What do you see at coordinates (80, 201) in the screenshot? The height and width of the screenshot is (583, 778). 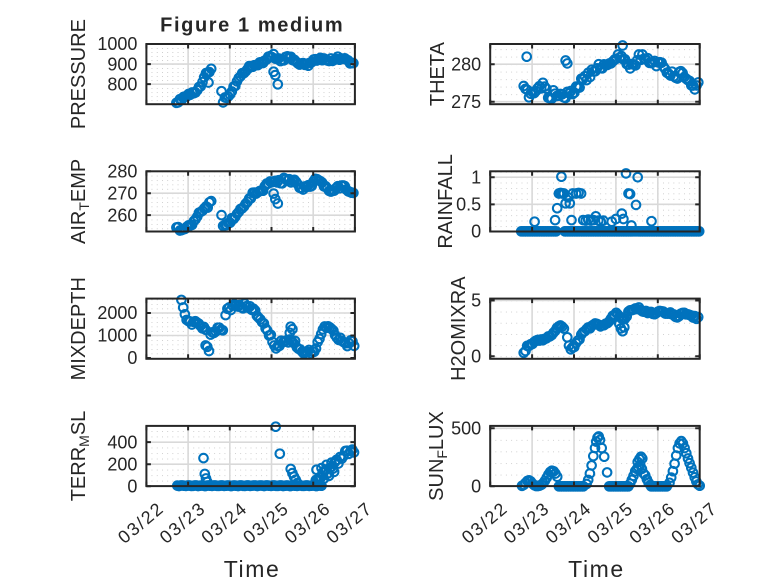 I see `svg-text: AIRT​EMP` at bounding box center [80, 201].